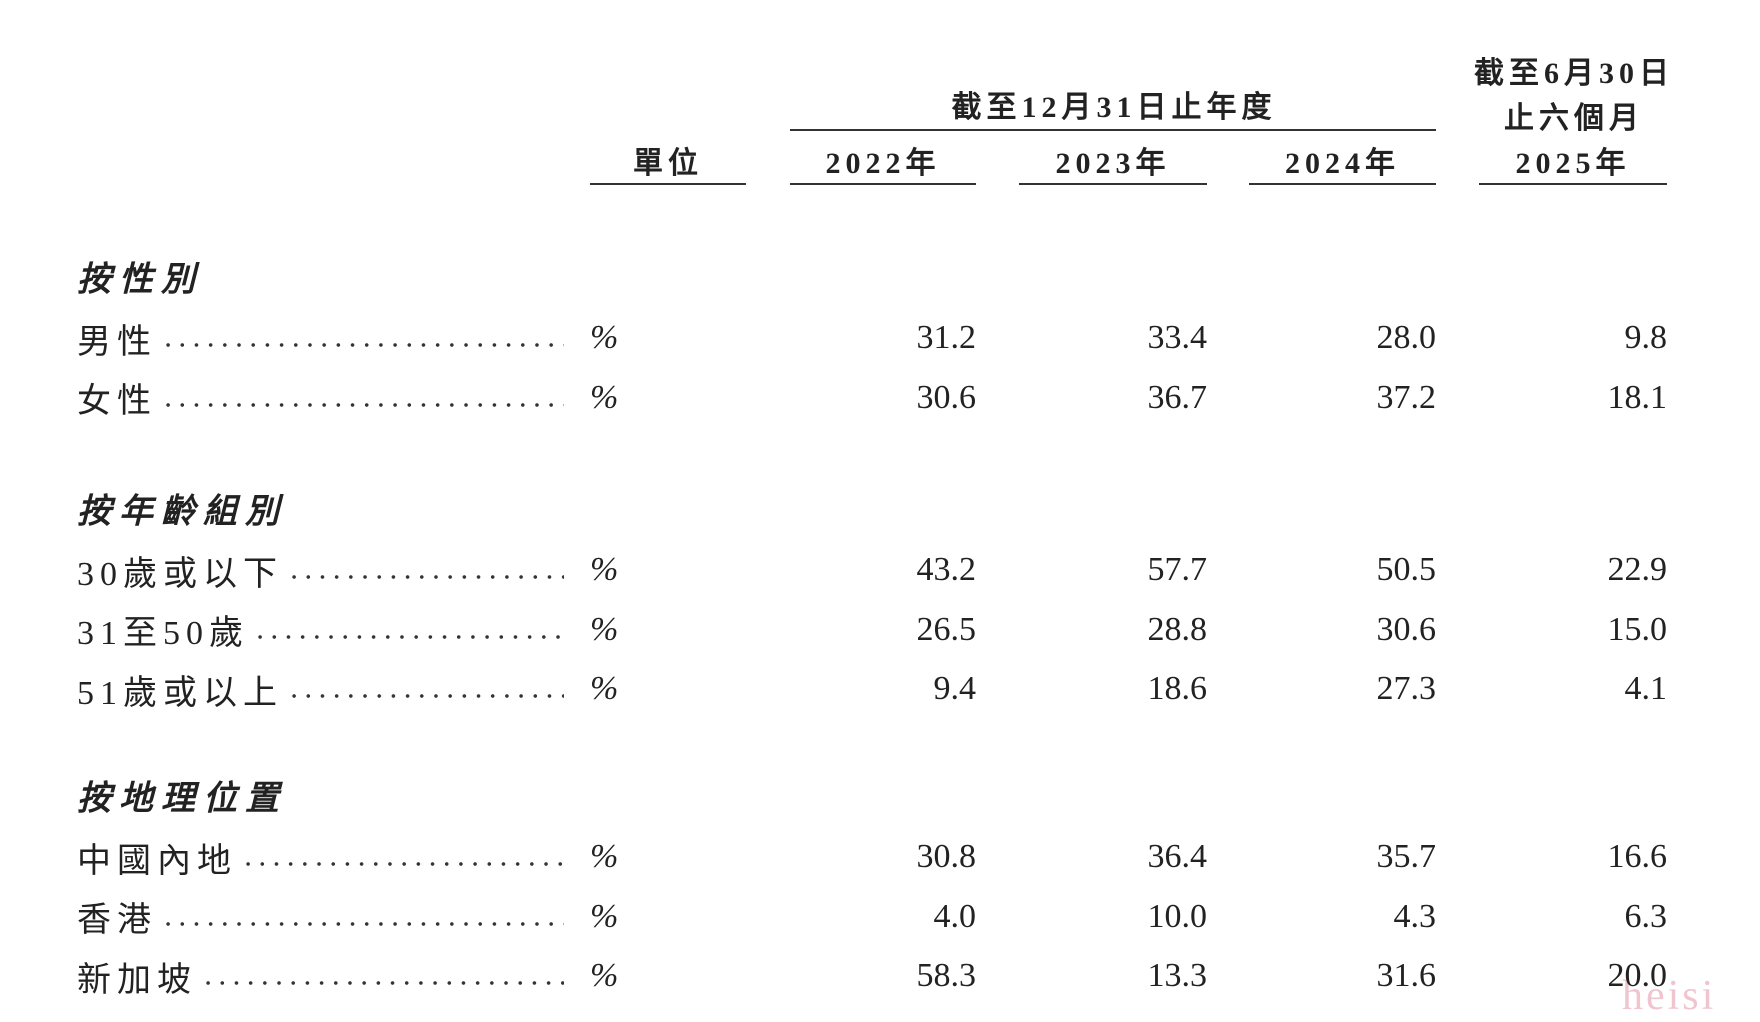 The image size is (1760, 1022). I want to click on column-header: 2024年, so click(1342, 163).